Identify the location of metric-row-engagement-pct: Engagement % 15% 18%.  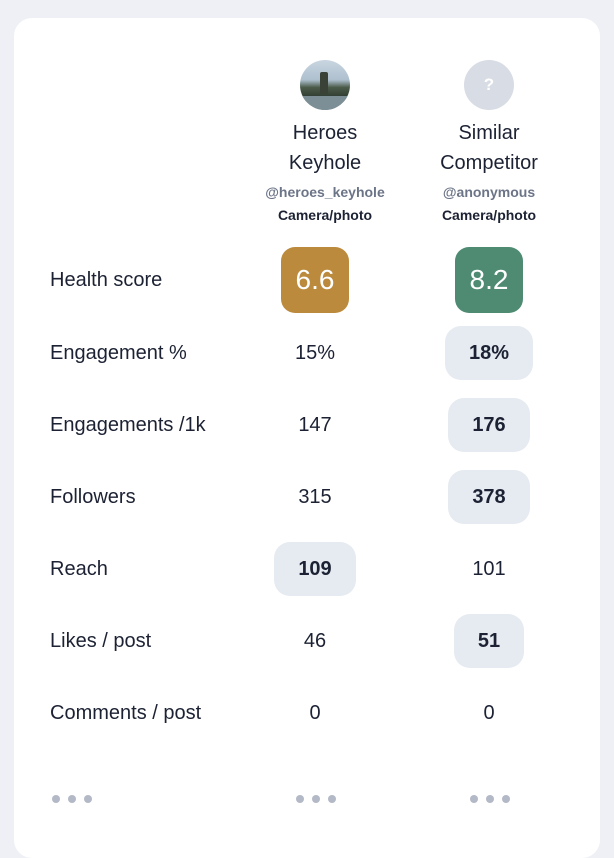
(307, 353).